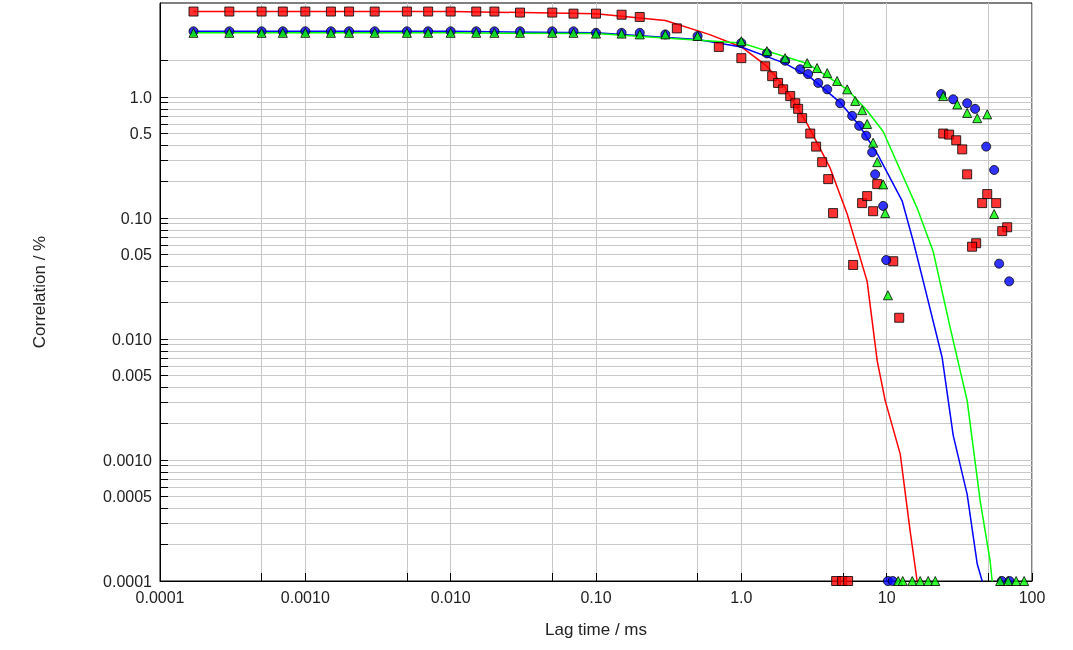  Describe the element at coordinates (450, 597) in the screenshot. I see `x-tick-label: 0.010` at that location.